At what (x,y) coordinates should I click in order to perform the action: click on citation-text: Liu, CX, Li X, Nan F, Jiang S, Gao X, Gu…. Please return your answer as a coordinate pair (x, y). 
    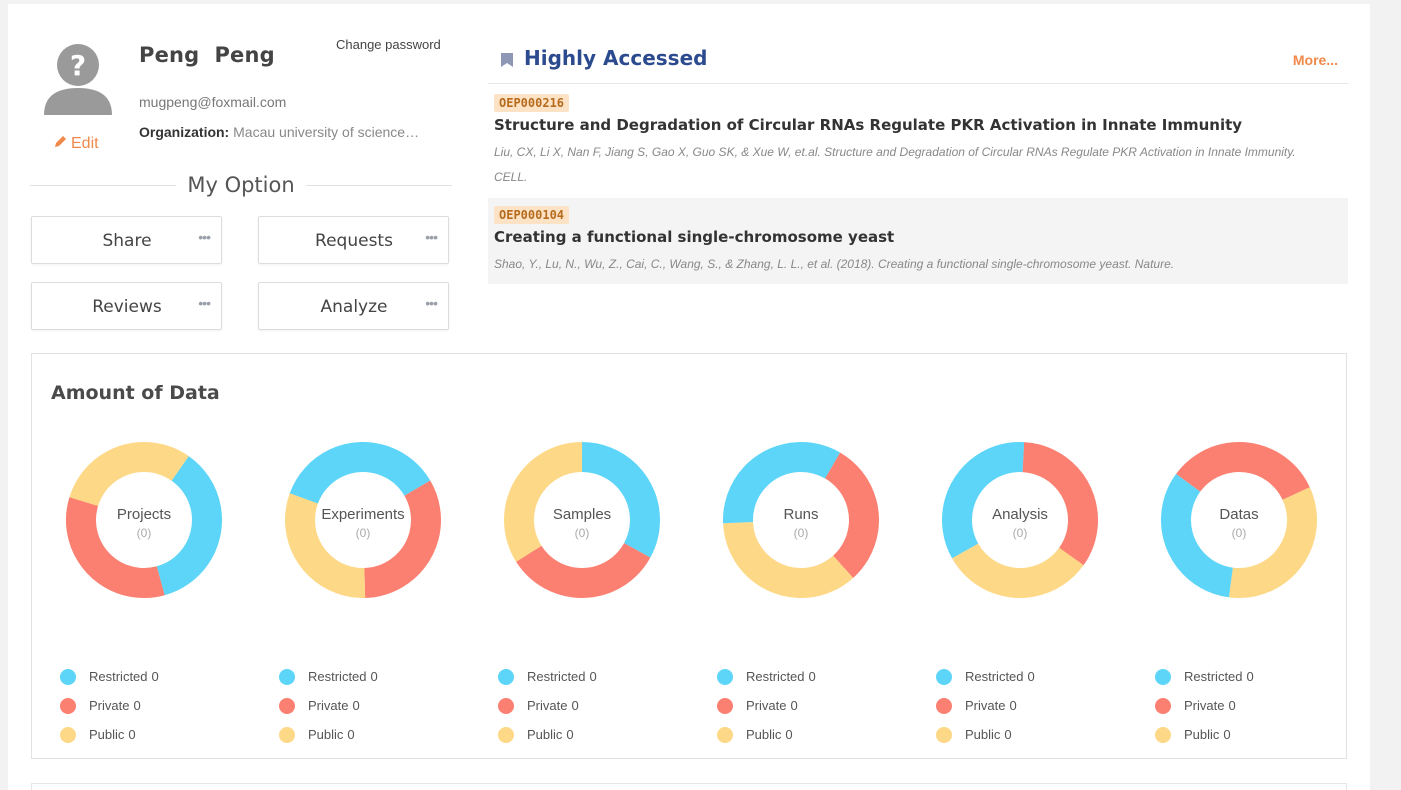
    Looking at the image, I should click on (895, 152).